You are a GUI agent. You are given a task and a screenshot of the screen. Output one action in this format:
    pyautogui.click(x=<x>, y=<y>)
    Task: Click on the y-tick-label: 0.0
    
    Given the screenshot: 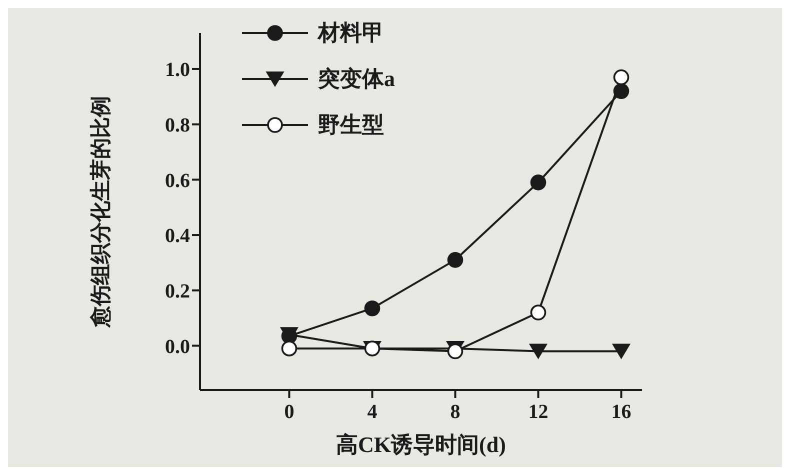 What is the action you would take?
    pyautogui.click(x=177, y=347)
    